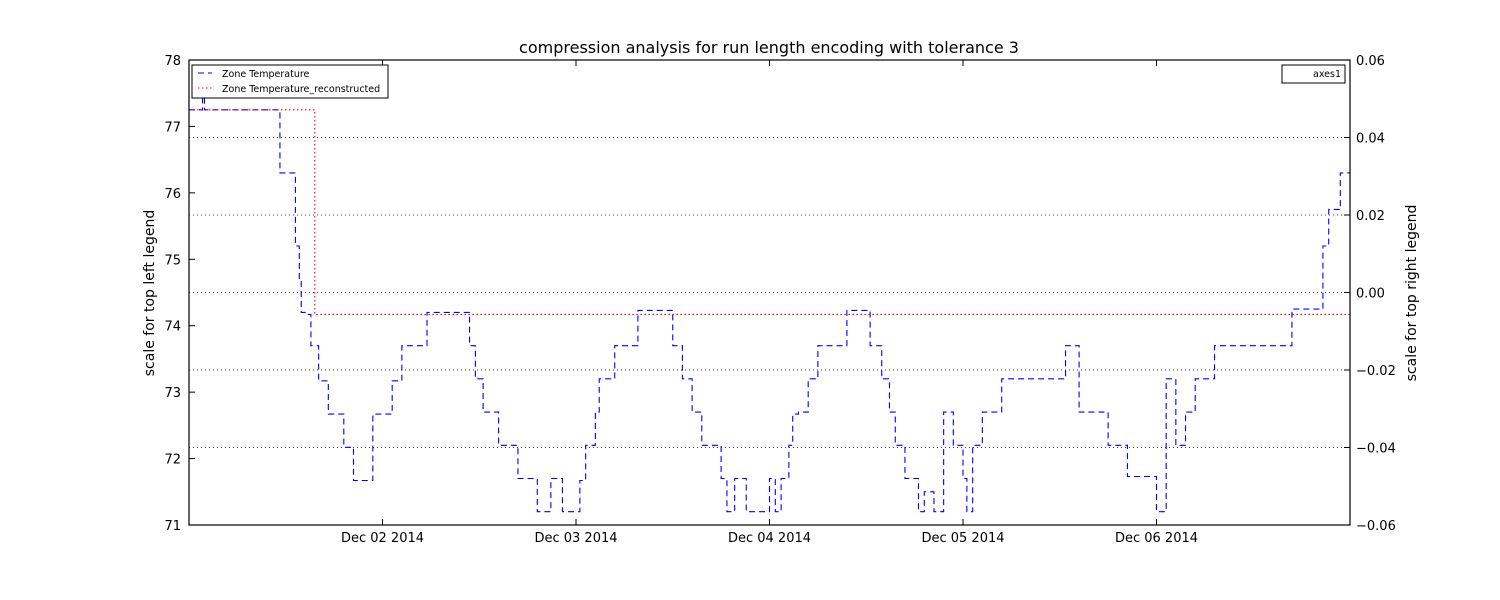 This screenshot has height=600, width=1500. Describe the element at coordinates (172, 260) in the screenshot. I see `y-left-tick-label: 75` at that location.